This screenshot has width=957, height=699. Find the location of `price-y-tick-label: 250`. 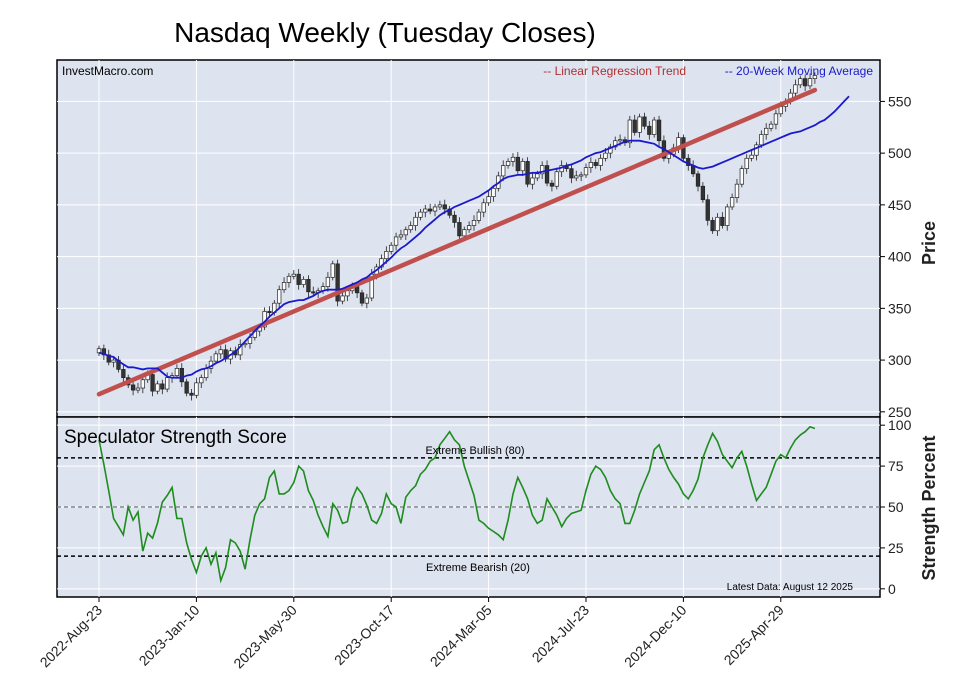

price-y-tick-label: 250 is located at coordinates (900, 412).